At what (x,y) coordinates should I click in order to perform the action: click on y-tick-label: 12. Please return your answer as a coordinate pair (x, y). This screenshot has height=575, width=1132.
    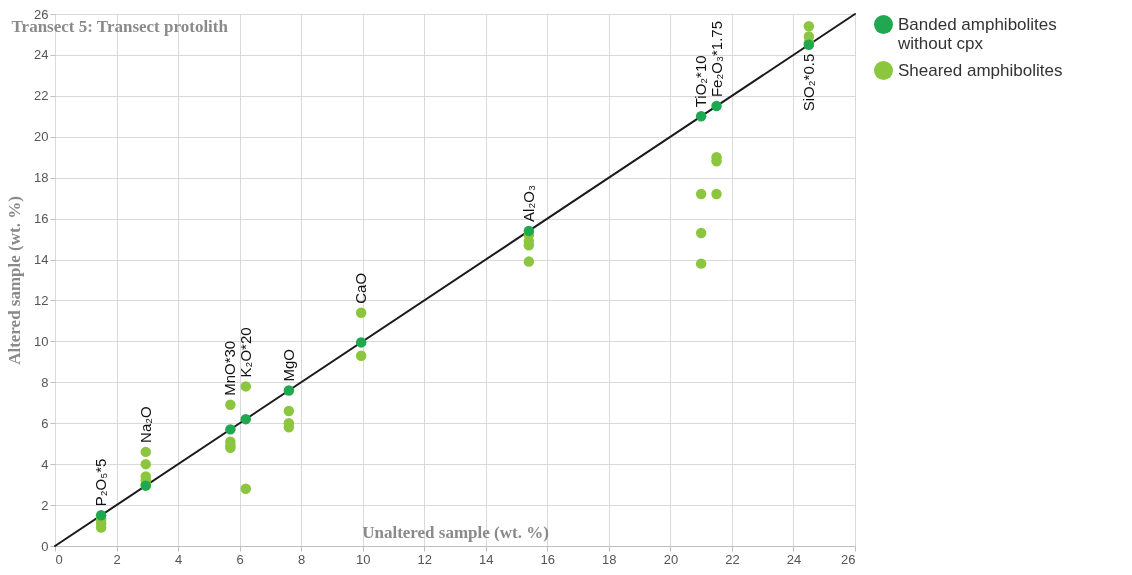
    Looking at the image, I should click on (41, 300).